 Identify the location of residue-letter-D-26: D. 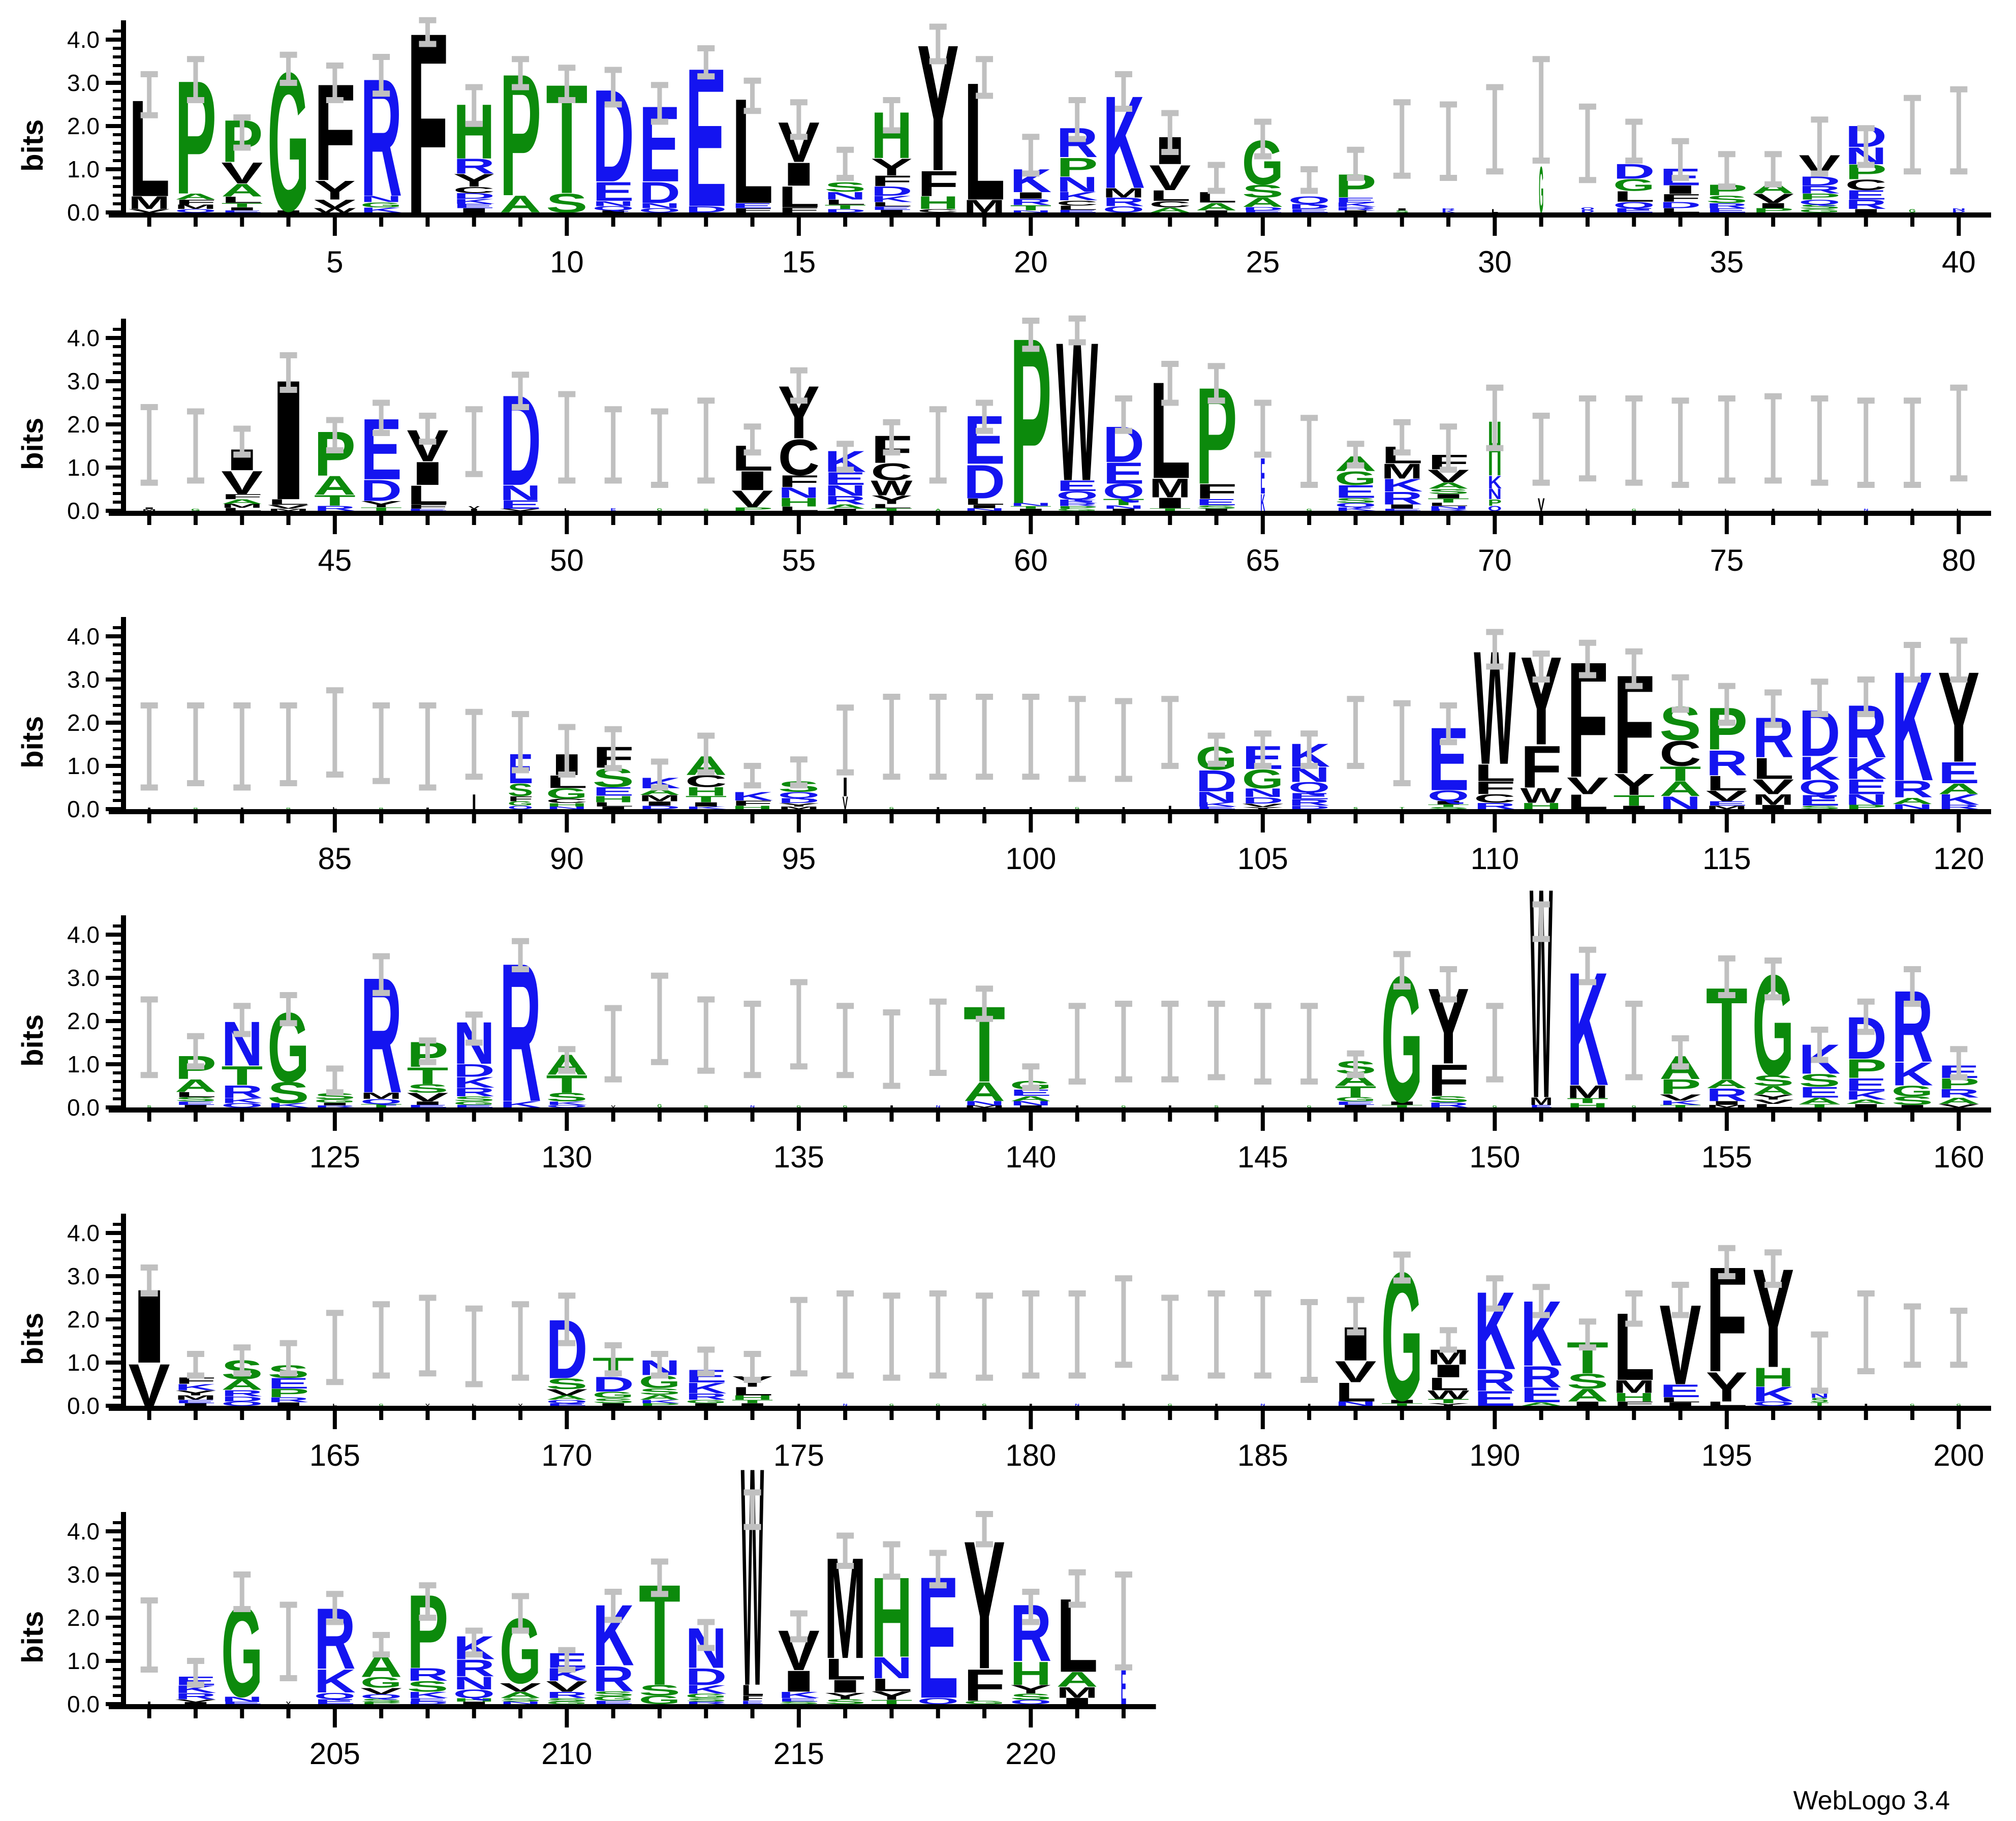
(1309, 207).